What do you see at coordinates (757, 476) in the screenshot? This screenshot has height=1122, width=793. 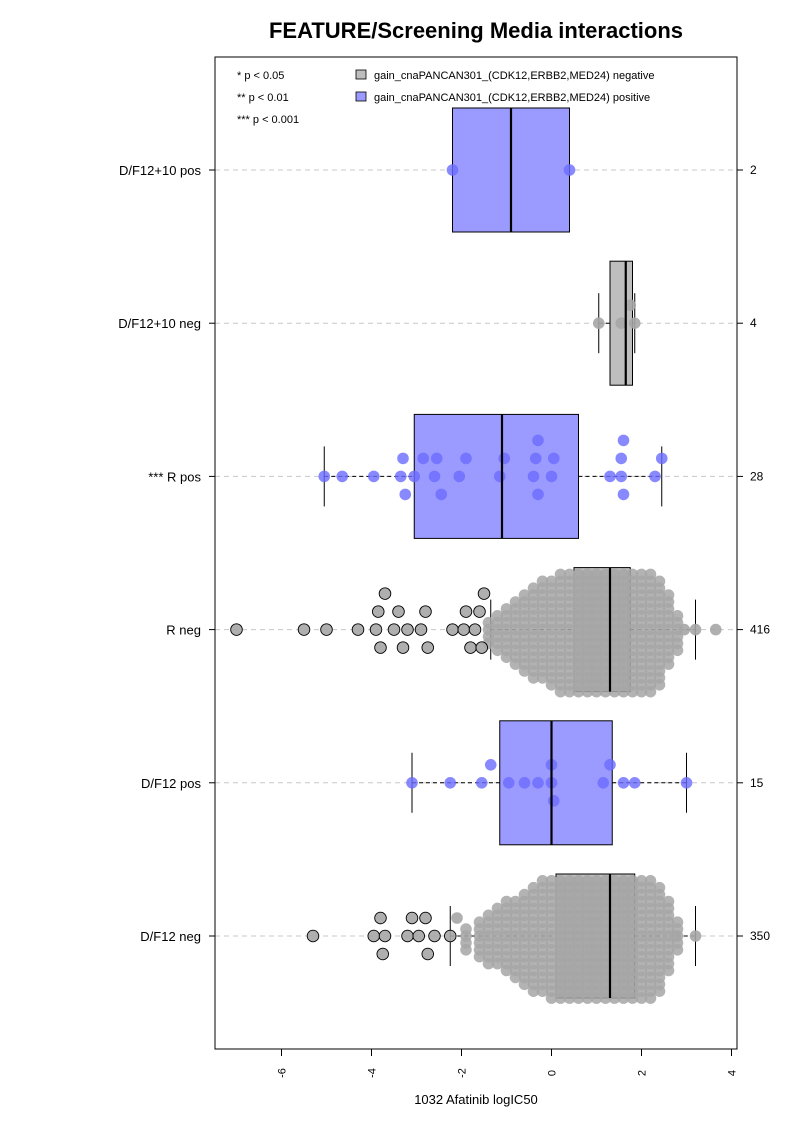 I see `group-count: 28` at bounding box center [757, 476].